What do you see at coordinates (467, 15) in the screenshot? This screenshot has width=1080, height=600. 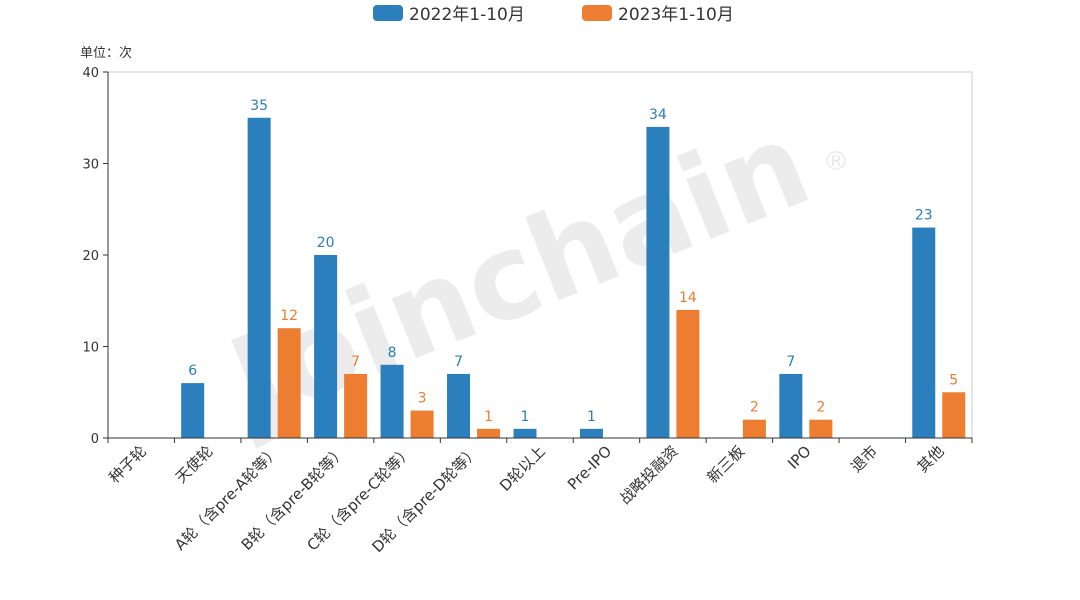 I see `legend-label-1: 2022年1-10月` at bounding box center [467, 15].